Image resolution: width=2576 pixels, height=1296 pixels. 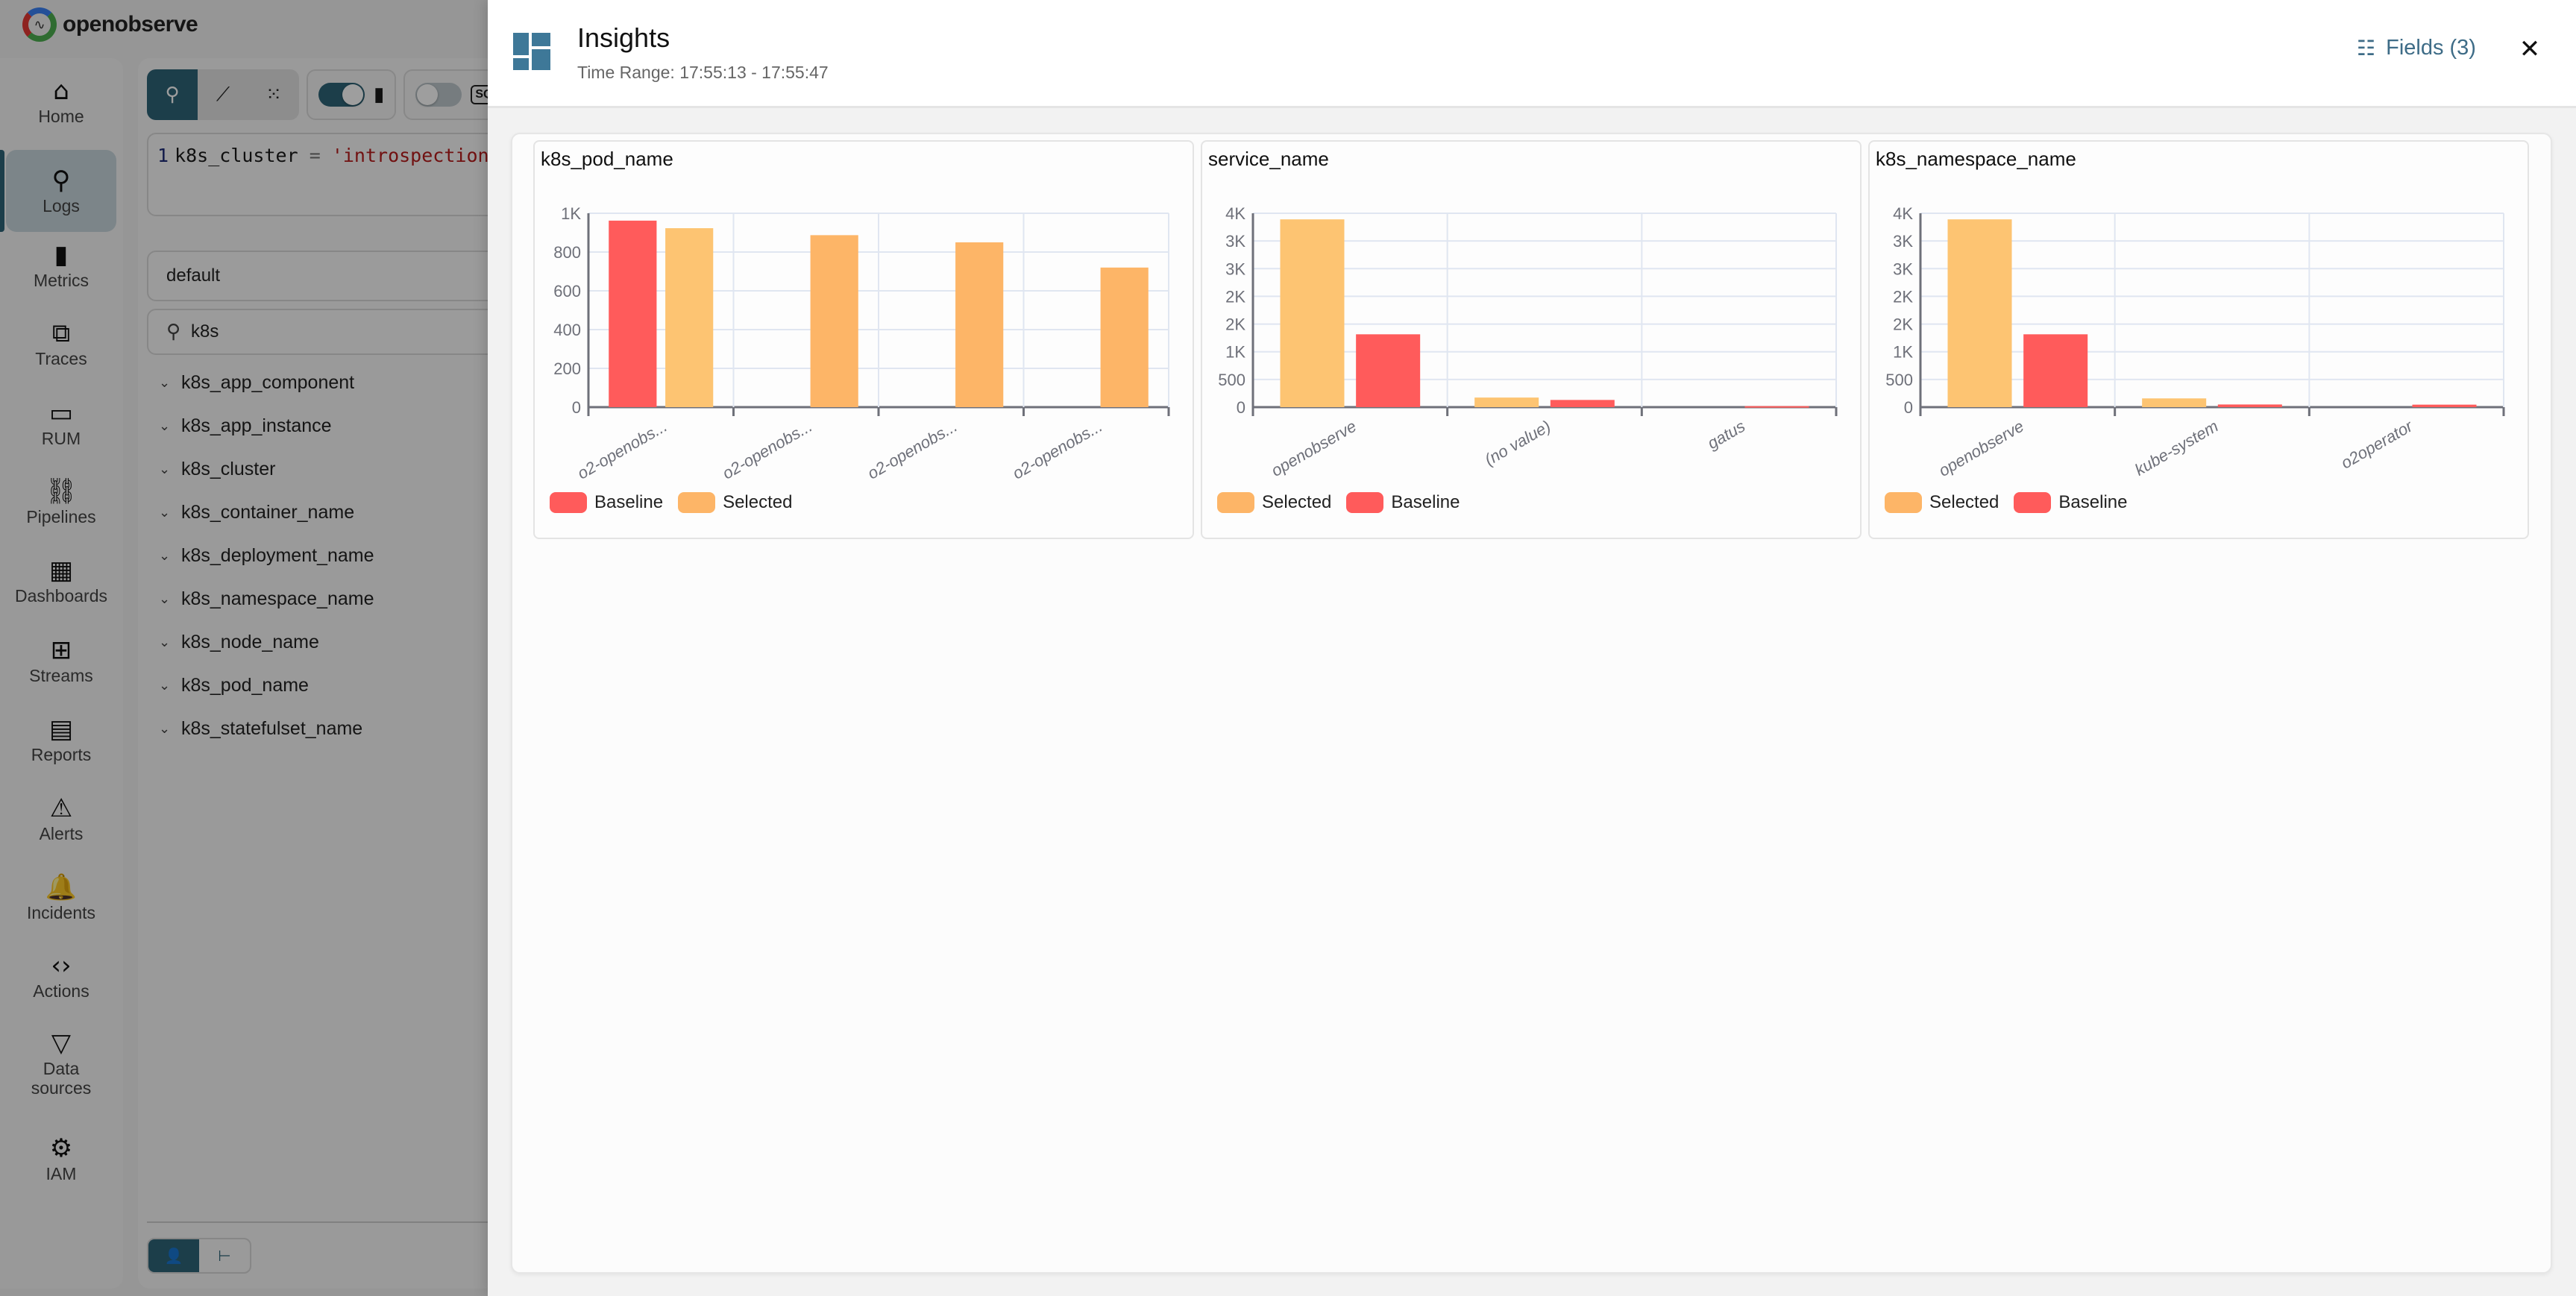 I want to click on y-tick-label: 4K, so click(x=1235, y=214).